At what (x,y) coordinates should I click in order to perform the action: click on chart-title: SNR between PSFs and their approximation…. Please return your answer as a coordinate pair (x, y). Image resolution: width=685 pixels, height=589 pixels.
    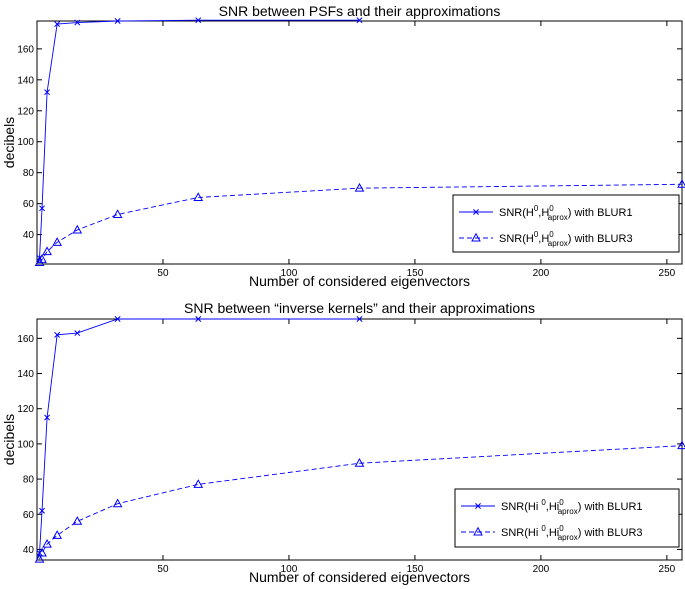
    Looking at the image, I should click on (360, 11).